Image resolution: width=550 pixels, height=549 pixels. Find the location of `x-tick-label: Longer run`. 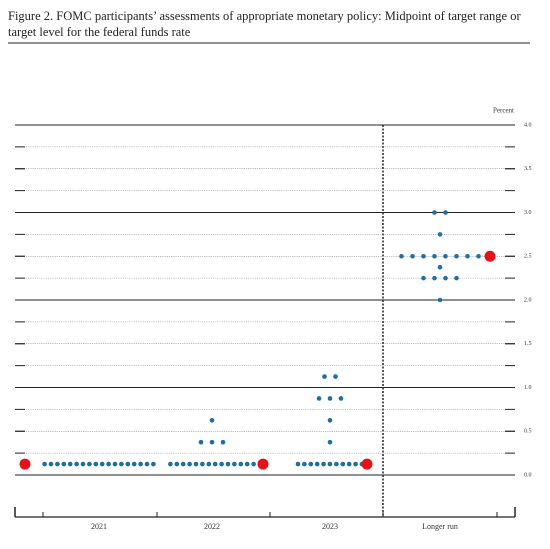

x-tick-label: Longer run is located at coordinates (440, 526).